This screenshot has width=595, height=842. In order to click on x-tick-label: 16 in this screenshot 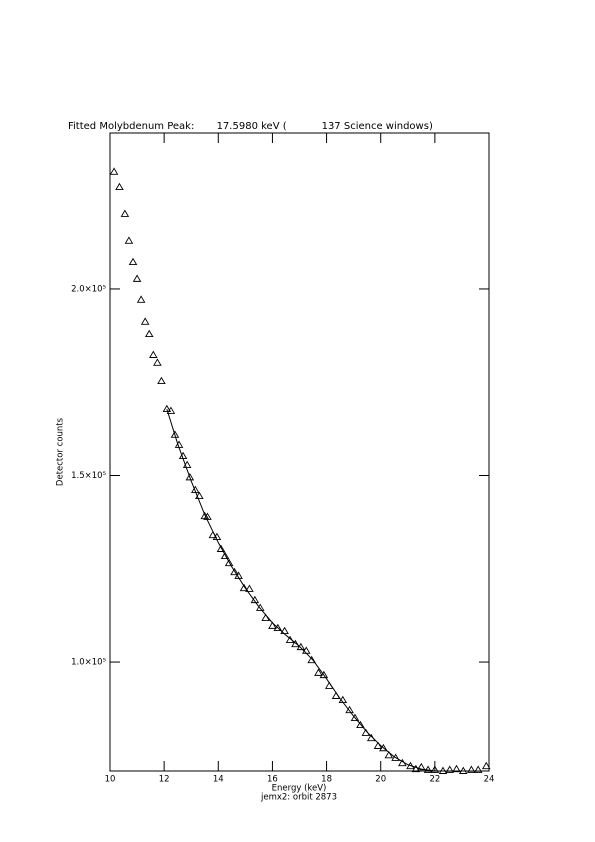, I will do `click(272, 780)`.